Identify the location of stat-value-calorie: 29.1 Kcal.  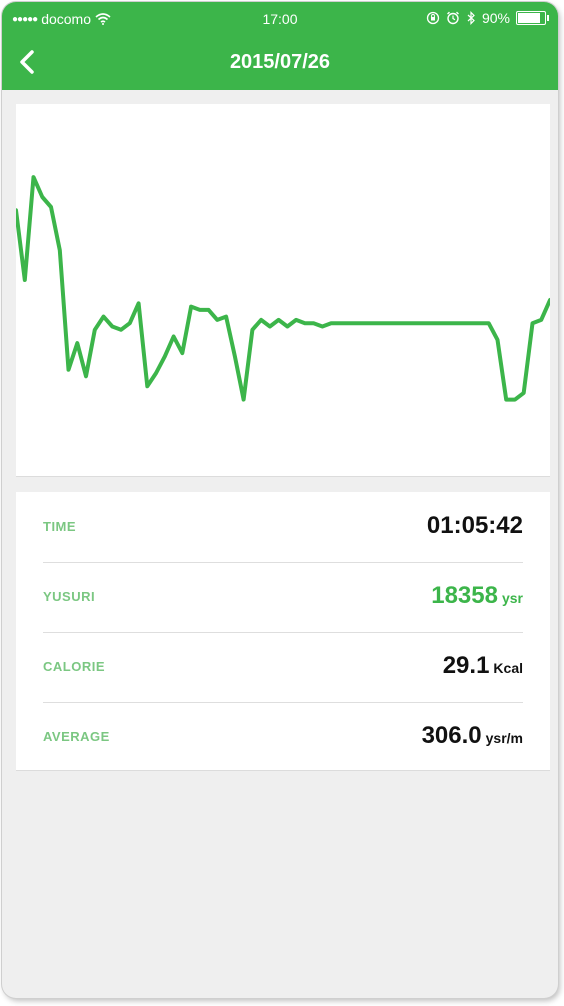
(483, 666).